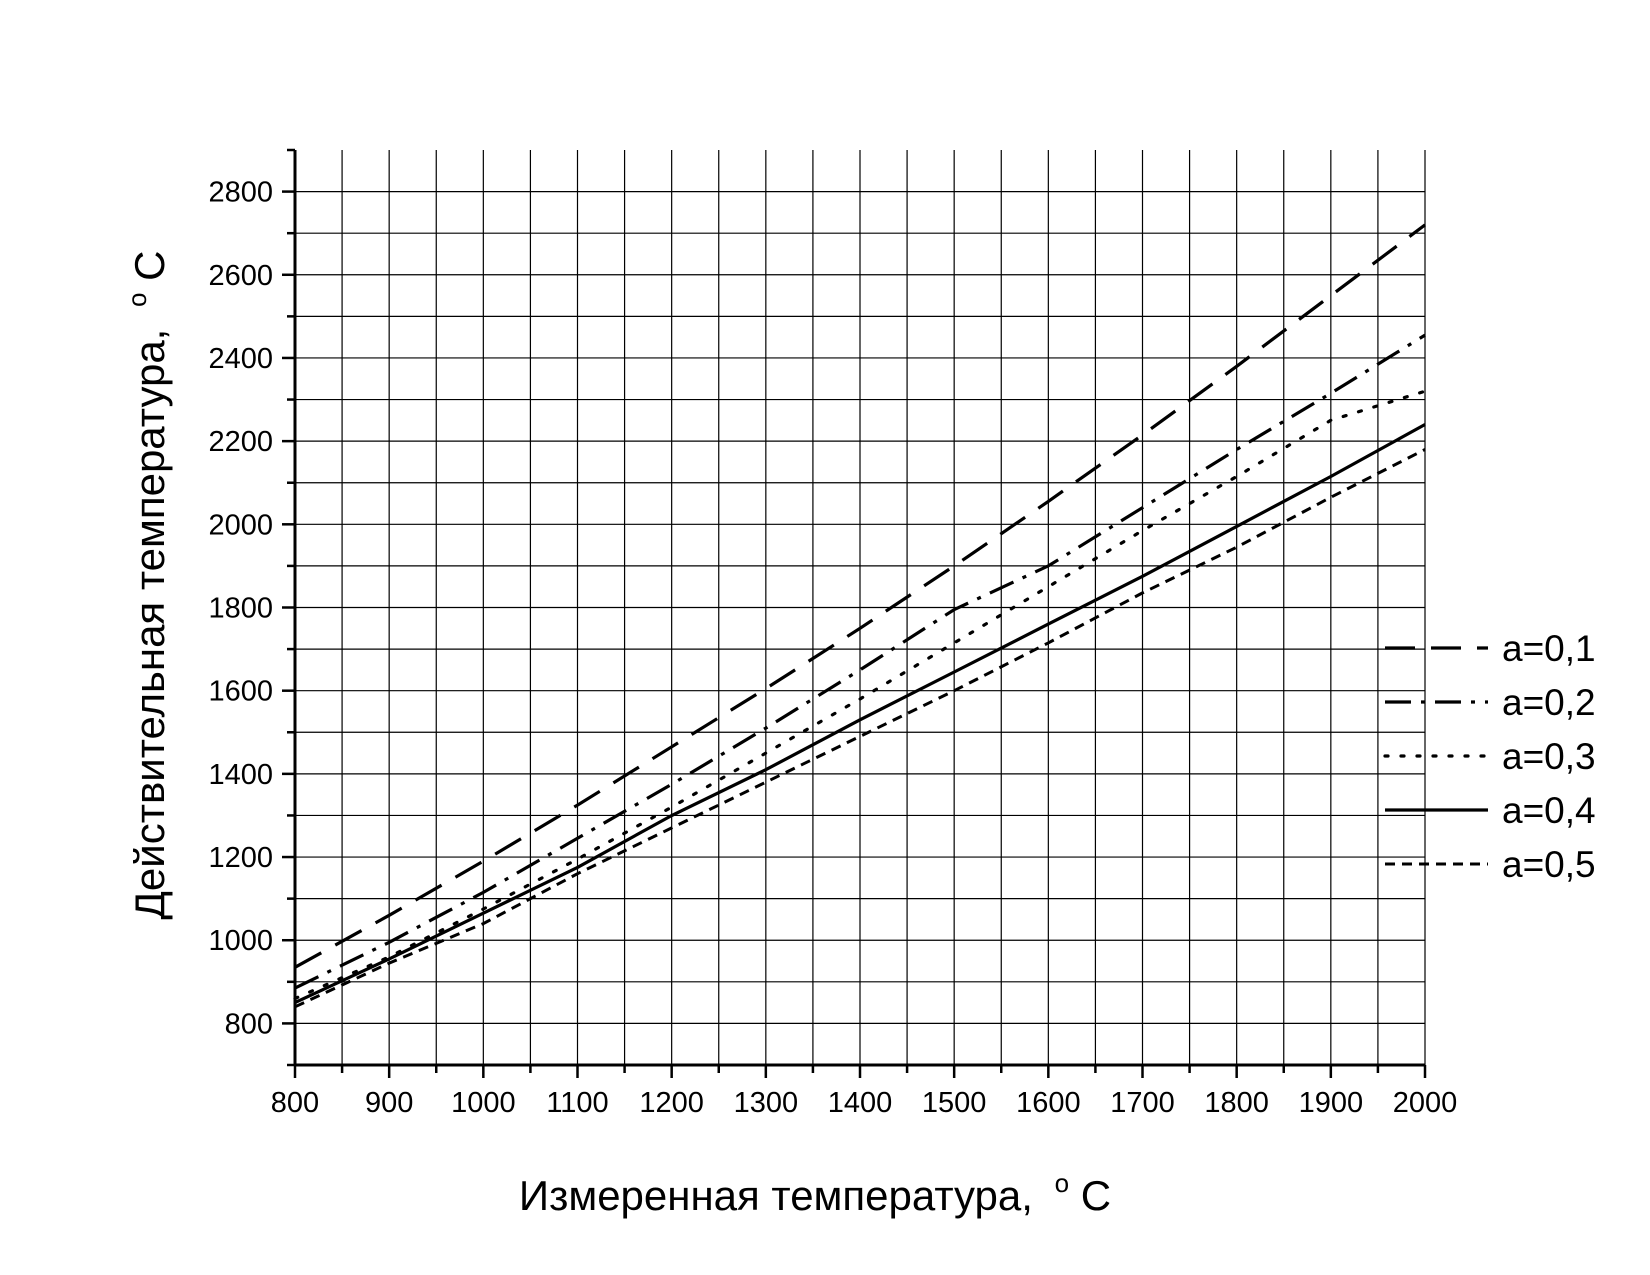  Describe the element at coordinates (240, 193) in the screenshot. I see `y-tick-label: 2800` at that location.